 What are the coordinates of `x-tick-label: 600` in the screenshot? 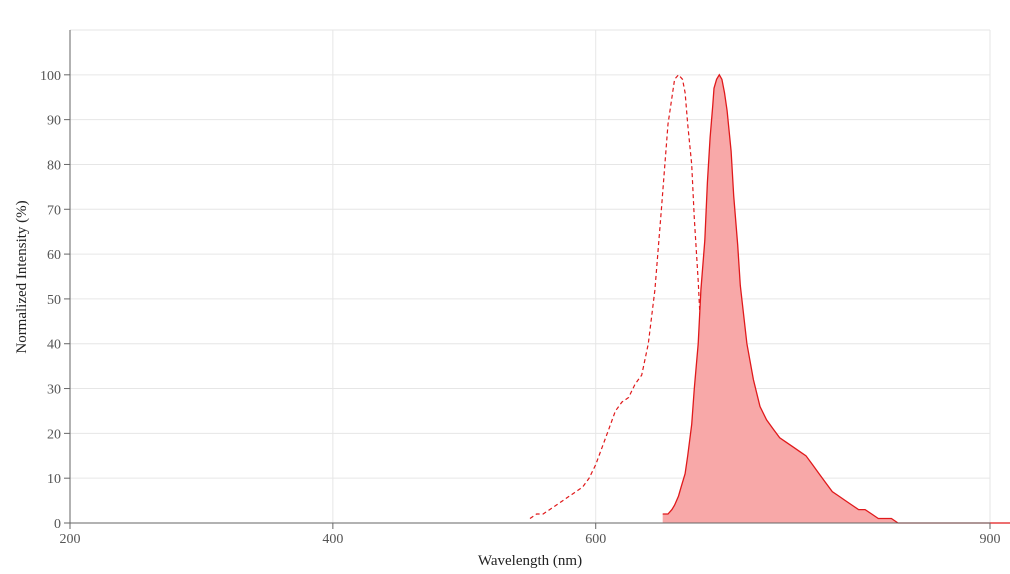 It's located at (595, 539).